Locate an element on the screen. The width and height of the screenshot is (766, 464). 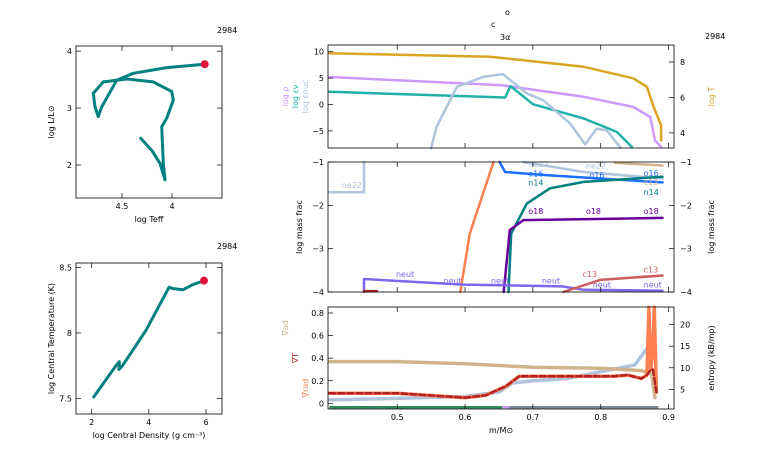
y-right-tick-label: 8 is located at coordinates (682, 62).